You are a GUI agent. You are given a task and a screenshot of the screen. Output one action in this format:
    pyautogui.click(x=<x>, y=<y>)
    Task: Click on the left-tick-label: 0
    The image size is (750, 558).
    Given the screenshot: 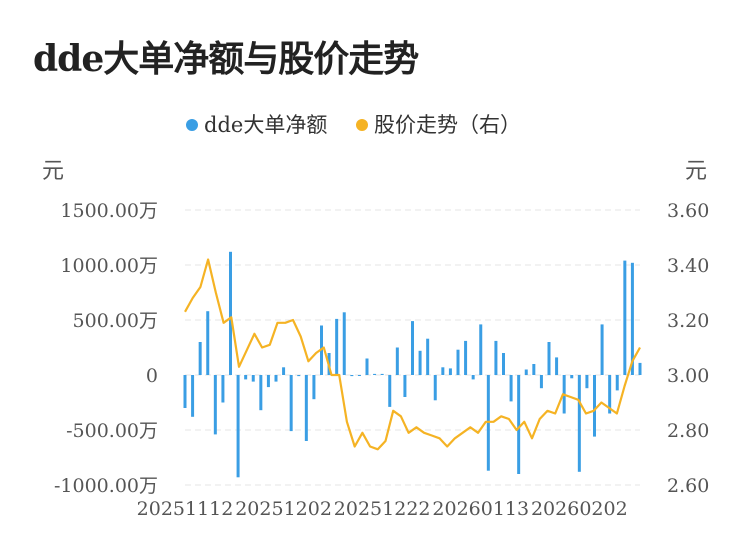 What is the action you would take?
    pyautogui.click(x=152, y=376)
    